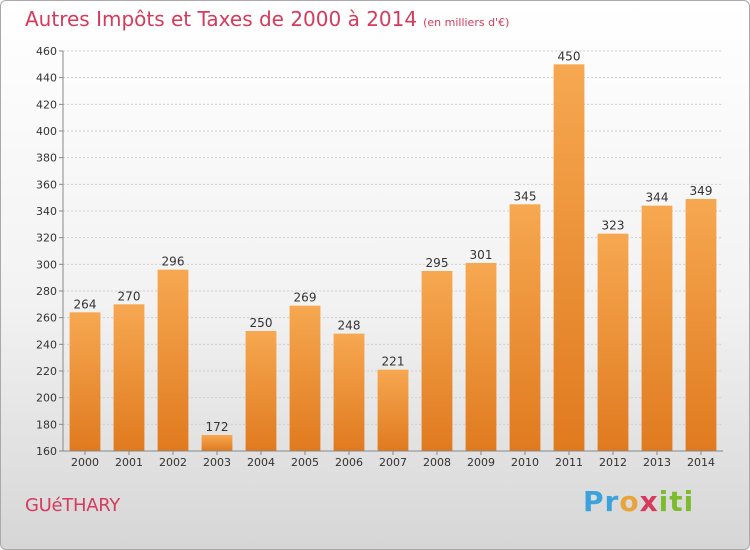 The width and height of the screenshot is (750, 550). What do you see at coordinates (613, 462) in the screenshot?
I see `x-tick-label: 2012` at bounding box center [613, 462].